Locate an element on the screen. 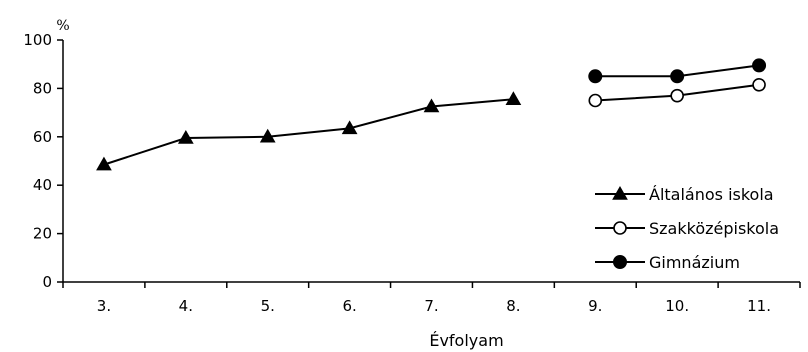 This screenshot has width=808, height=352. series-line is located at coordinates (308, 132).